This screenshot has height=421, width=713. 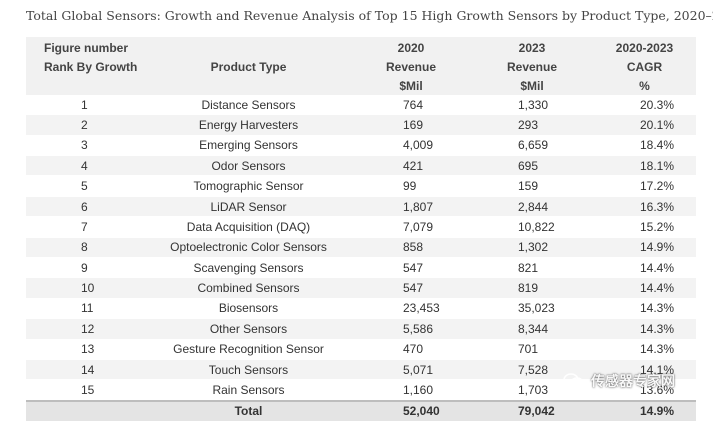 What do you see at coordinates (248, 66) in the screenshot?
I see `header-product-type: Product Type` at bounding box center [248, 66].